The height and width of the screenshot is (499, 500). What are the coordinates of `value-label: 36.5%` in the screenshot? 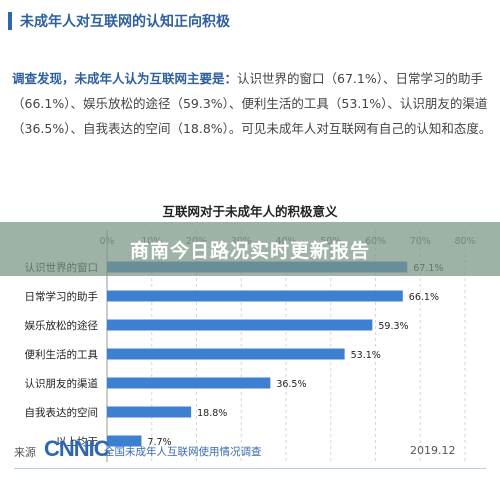 It's located at (291, 384).